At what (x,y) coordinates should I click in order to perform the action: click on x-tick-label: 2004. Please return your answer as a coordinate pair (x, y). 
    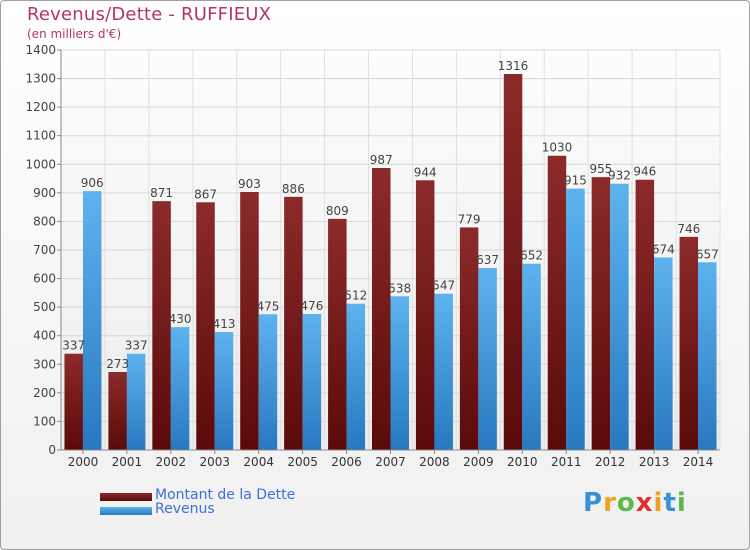
    Looking at the image, I should click on (258, 462).